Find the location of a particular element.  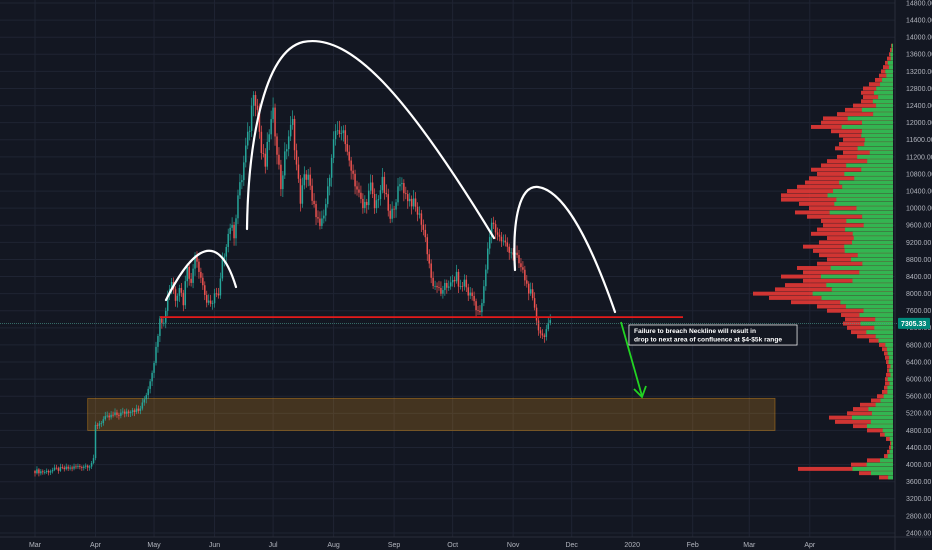

price-tick-label: 5200.00 is located at coordinates (918, 414).